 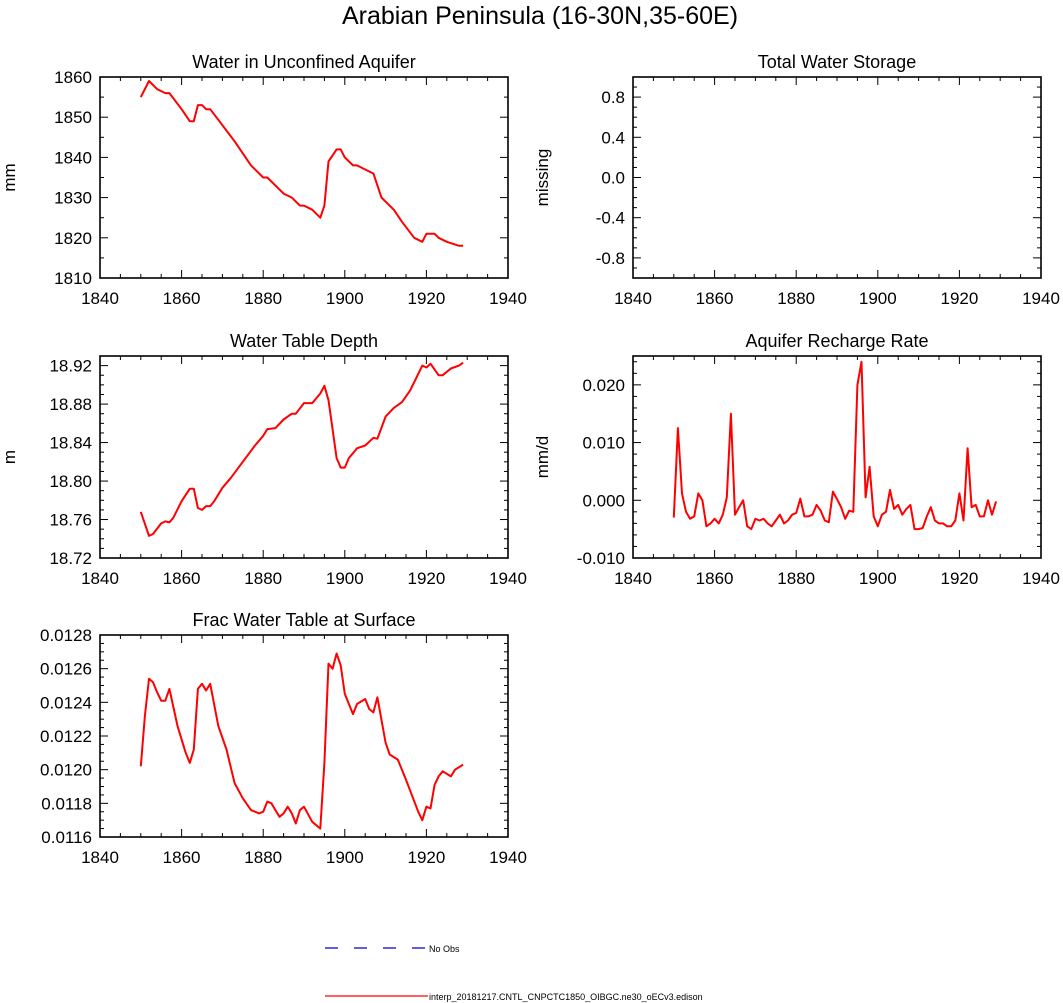 I want to click on y-tick-label: 0.0122, so click(x=66, y=736).